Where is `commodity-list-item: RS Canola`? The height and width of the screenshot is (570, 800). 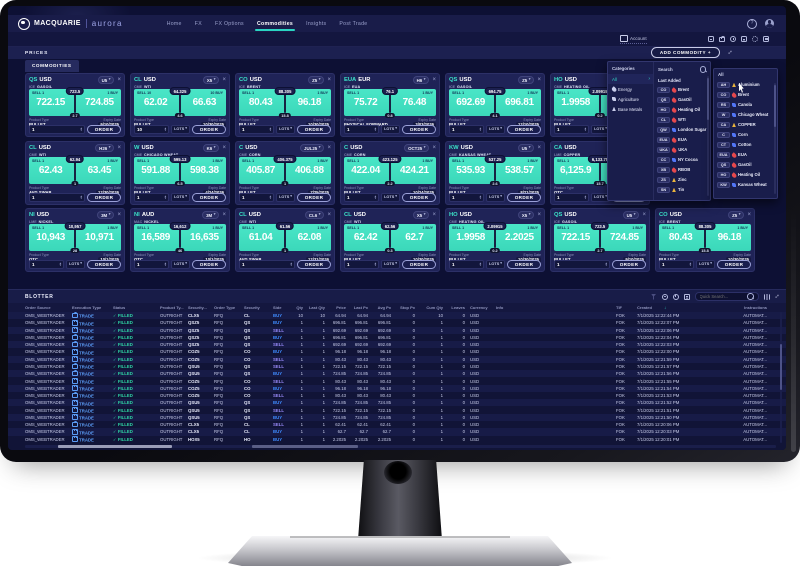 commodity-list-item: RS Canola is located at coordinates (745, 105).